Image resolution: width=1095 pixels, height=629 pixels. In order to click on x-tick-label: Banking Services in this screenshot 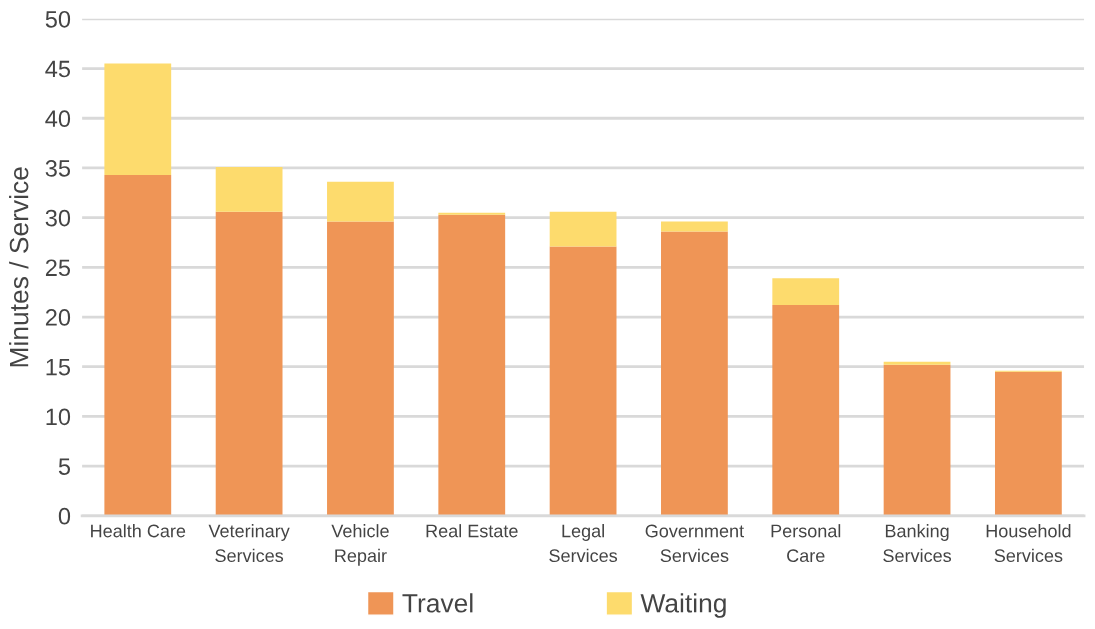, I will do `click(917, 543)`.